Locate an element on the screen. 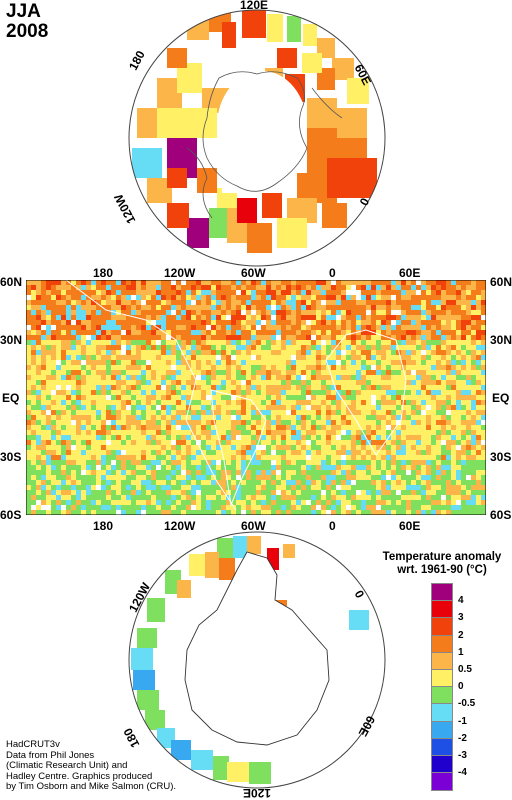 Image resolution: width=512 pixels, height=800 pixels. south-label-120e: 120E is located at coordinates (257, 793).